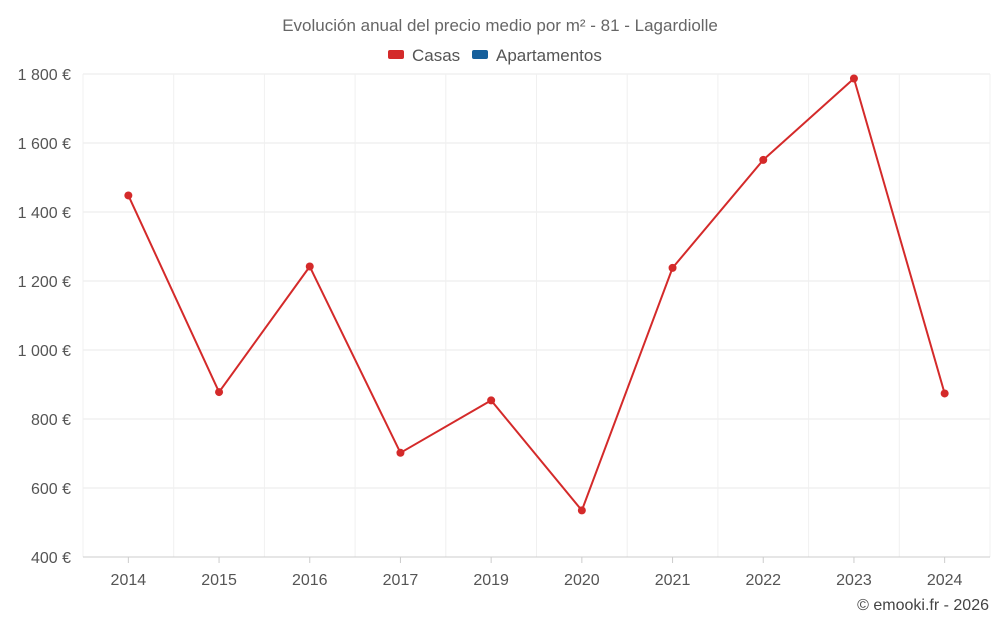  I want to click on x-tick-label: 2019, so click(491, 580).